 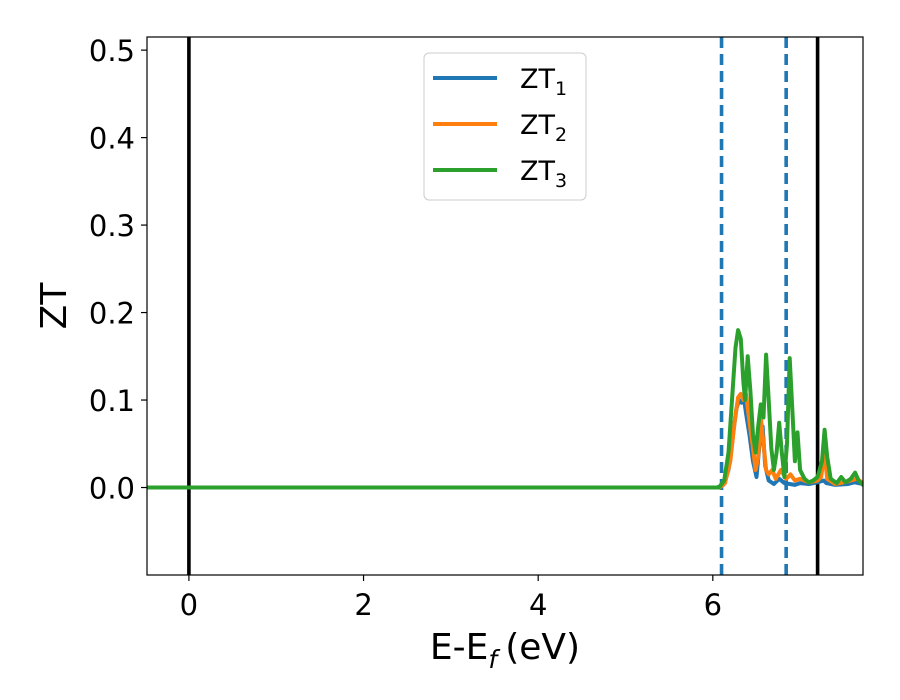 What do you see at coordinates (112, 139) in the screenshot?
I see `y-tick-label: 0.4` at bounding box center [112, 139].